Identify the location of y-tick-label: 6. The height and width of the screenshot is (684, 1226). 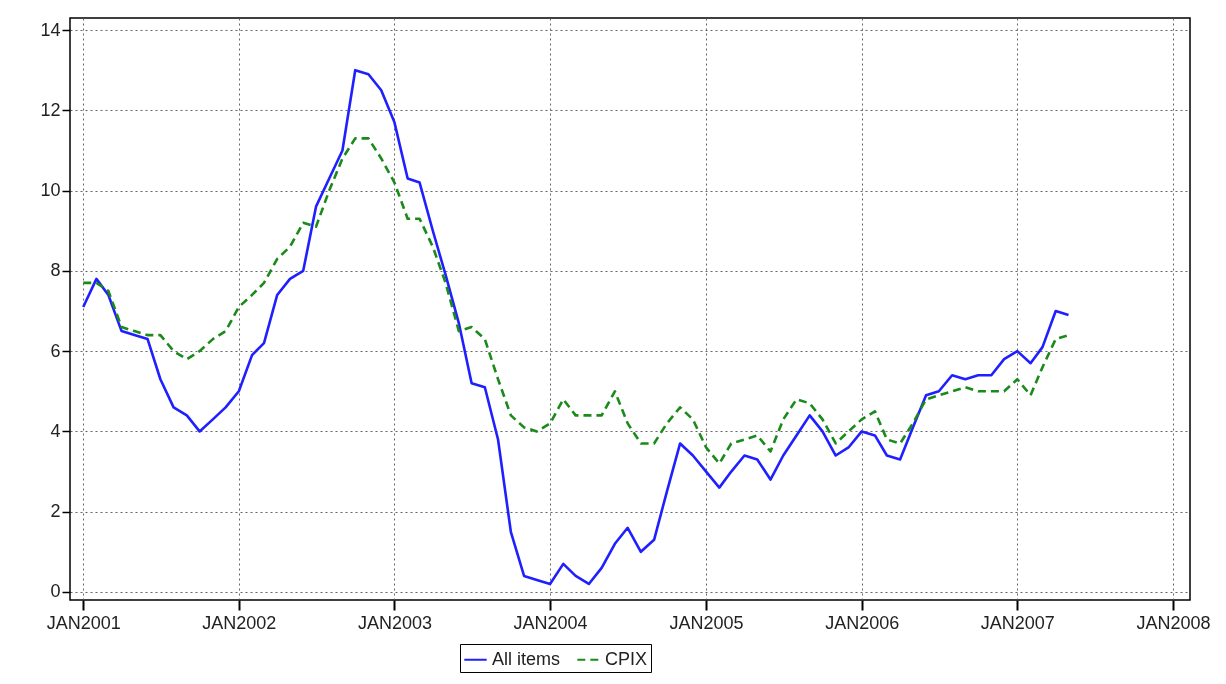
(55, 350).